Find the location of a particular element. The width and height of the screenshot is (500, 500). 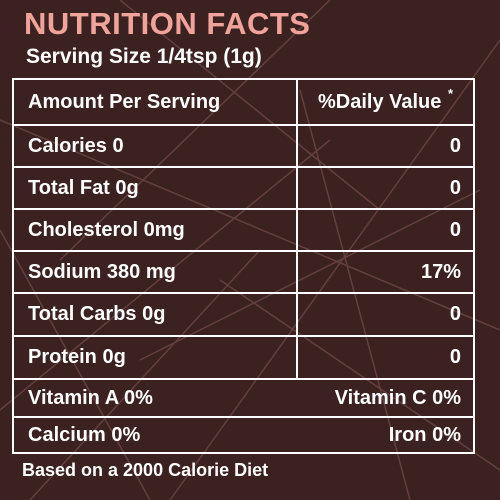

nutrient-name: Protein 0g is located at coordinates (77, 357).